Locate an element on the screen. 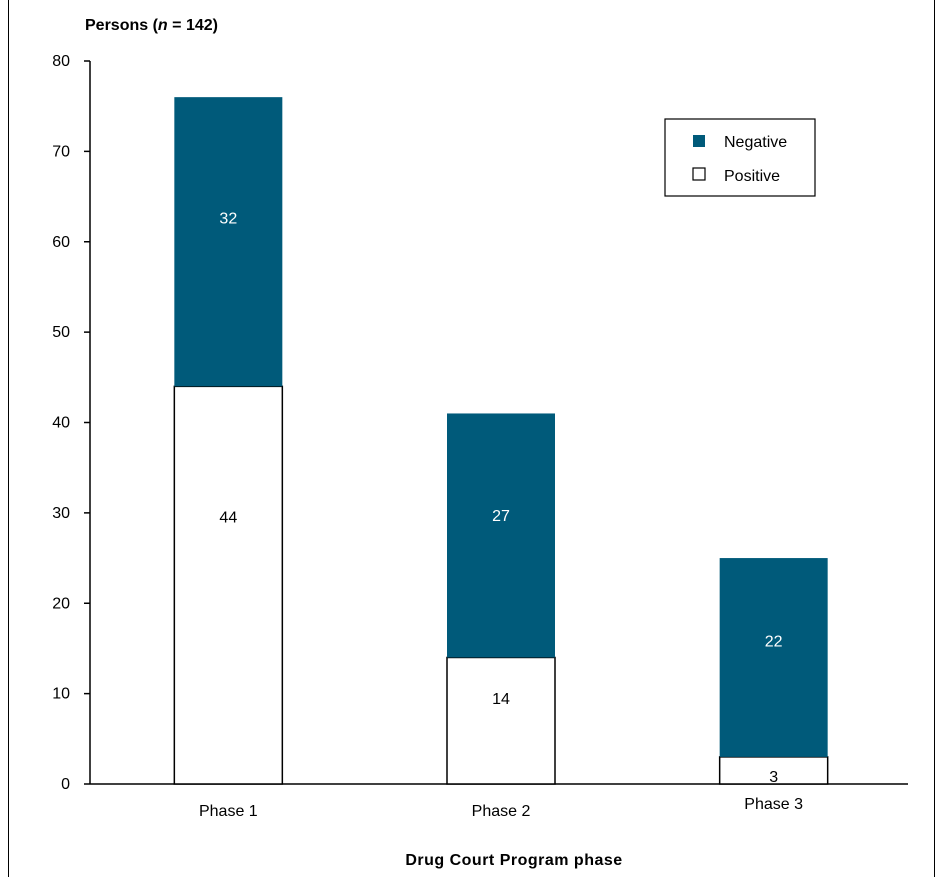 Image resolution: width=943 pixels, height=877 pixels. y-tick-label: 80 is located at coordinates (61, 61).